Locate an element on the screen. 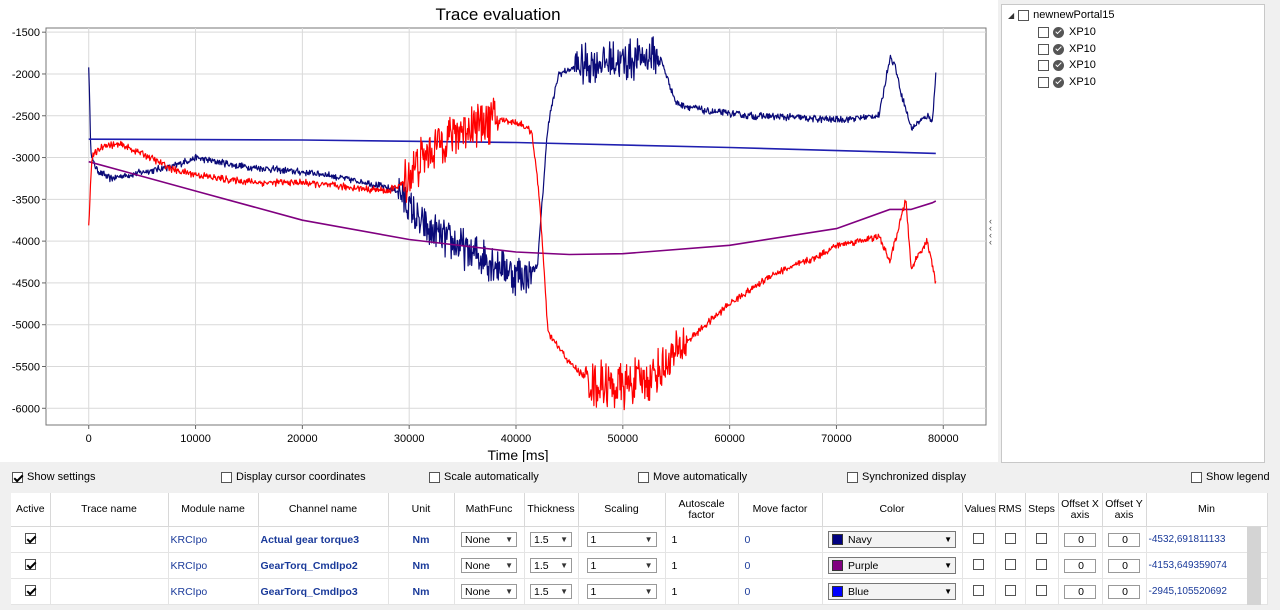  table-scrollbar is located at coordinates (1254, 566).